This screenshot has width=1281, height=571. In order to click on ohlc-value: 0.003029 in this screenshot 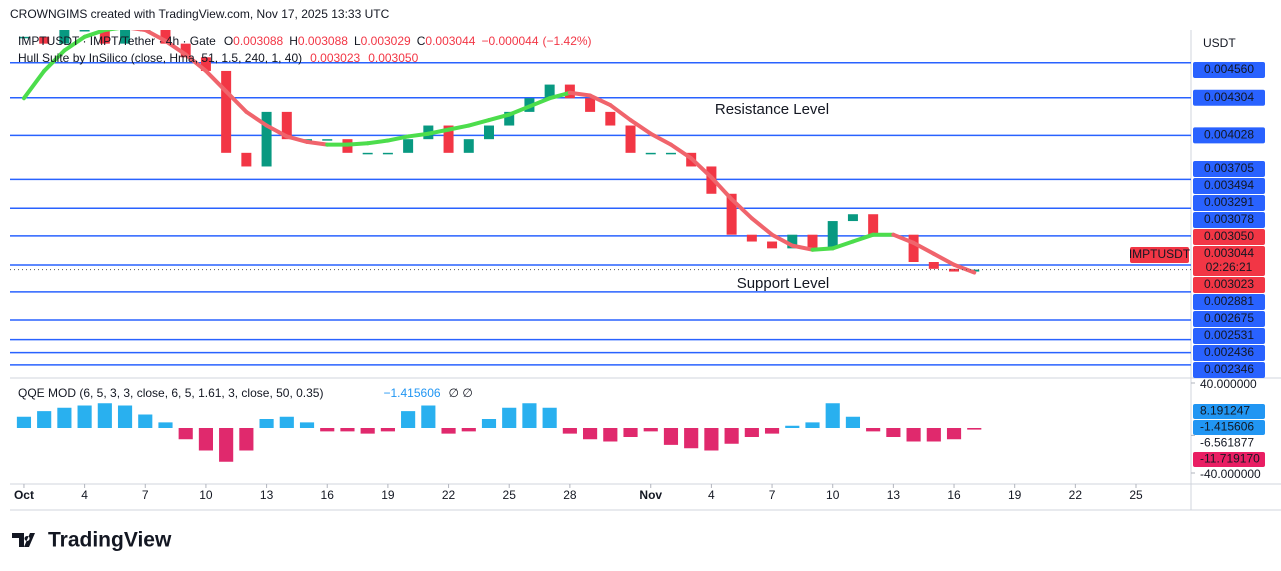, I will do `click(386, 41)`.